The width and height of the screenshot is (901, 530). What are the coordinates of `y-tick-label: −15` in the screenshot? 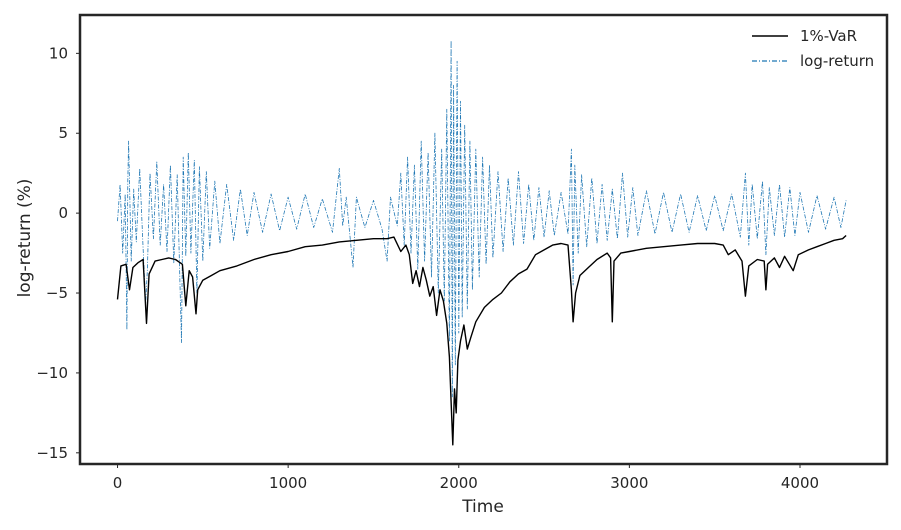 It's located at (52, 453).